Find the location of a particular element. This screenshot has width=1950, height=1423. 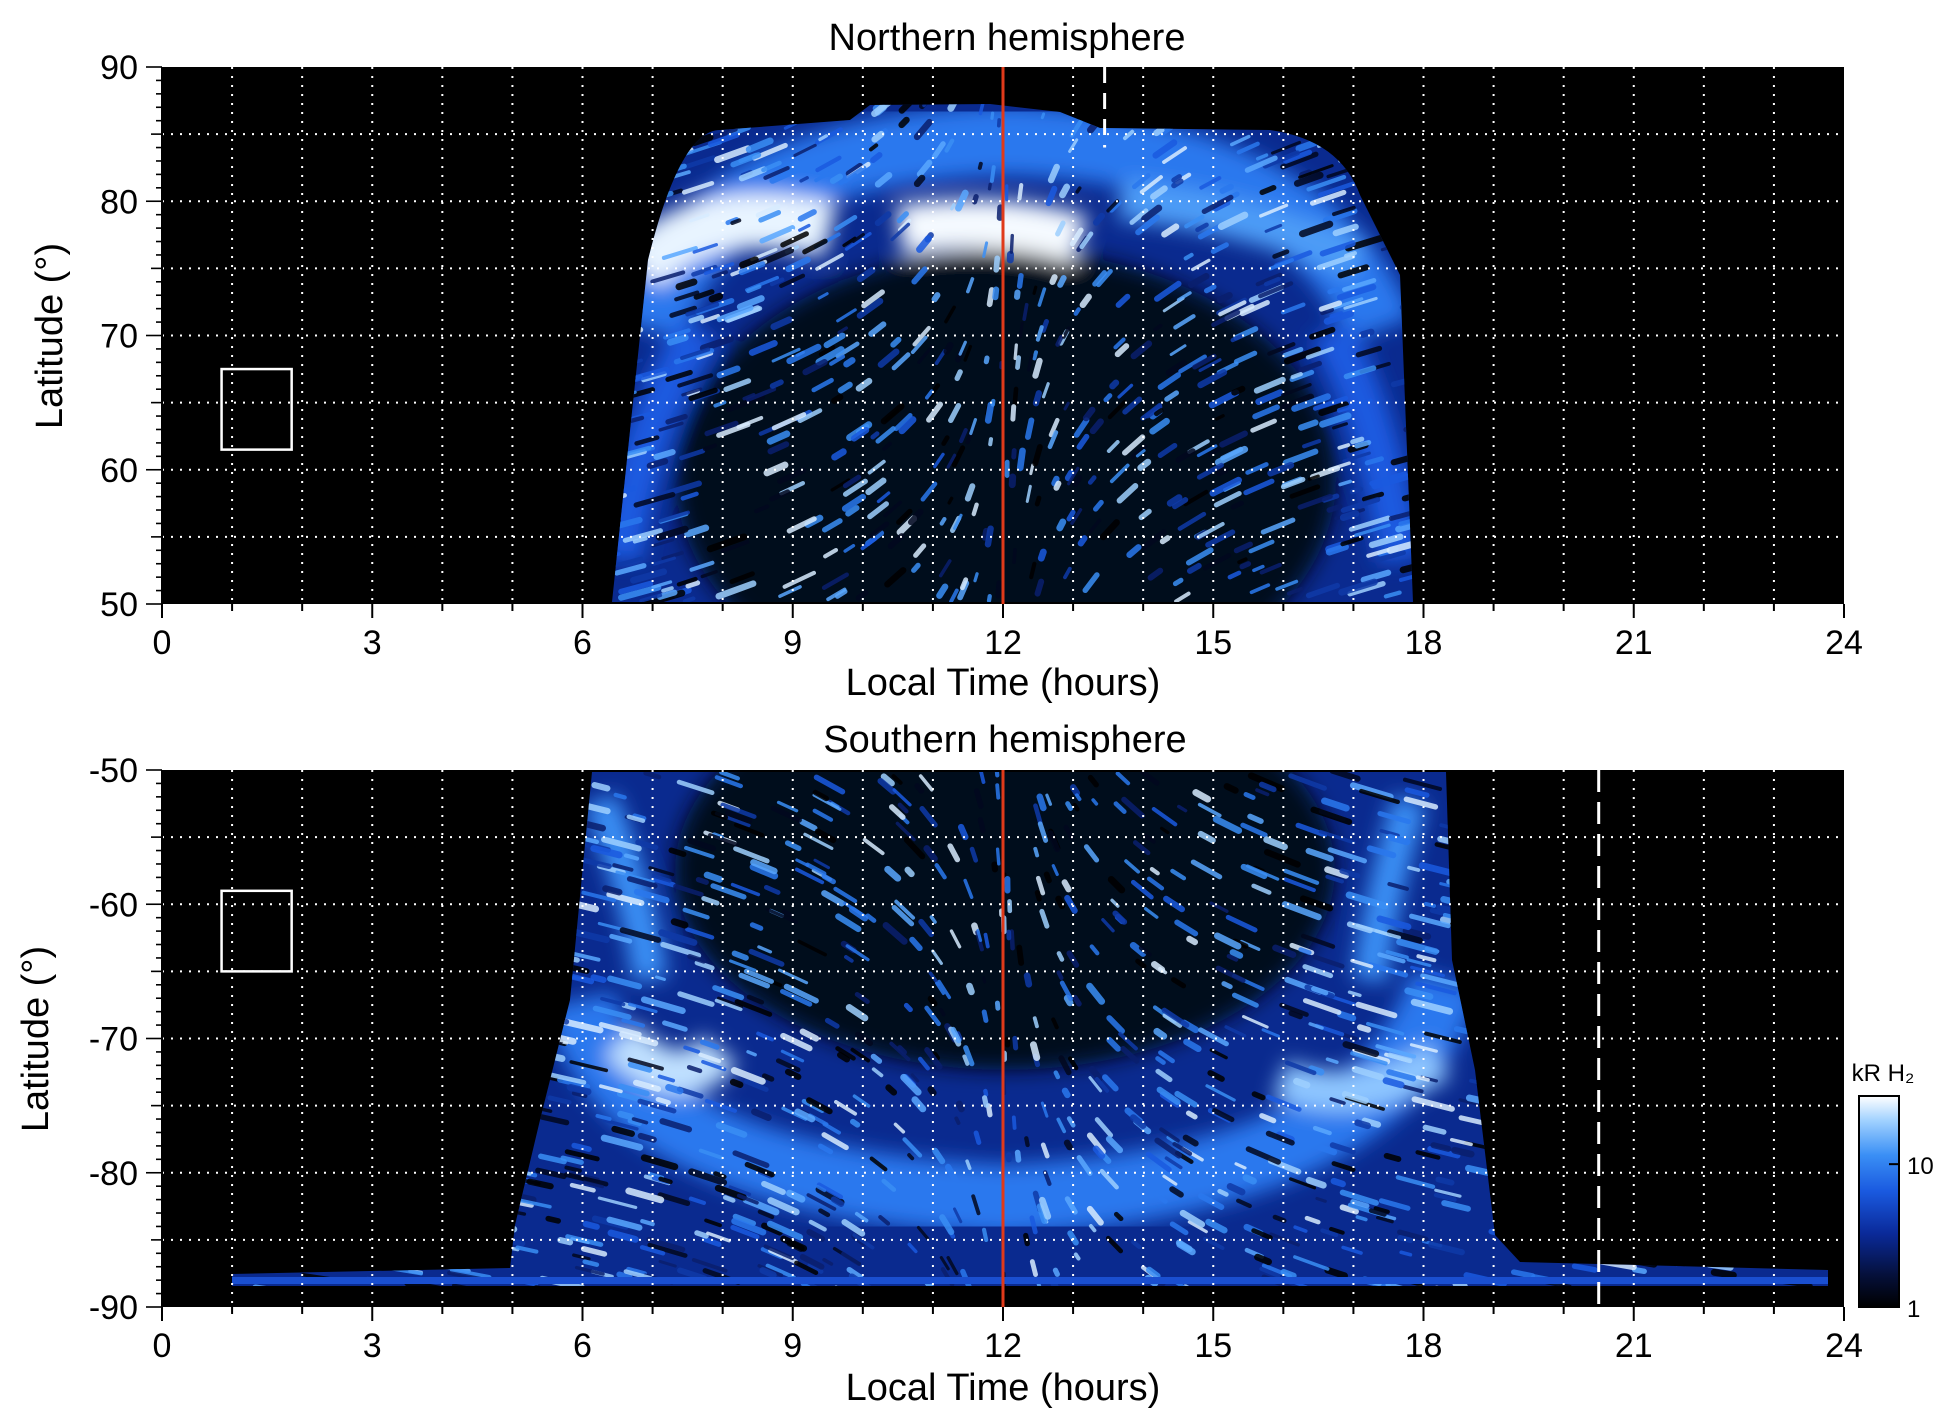

y-tick-label: -90 is located at coordinates (113, 1308).